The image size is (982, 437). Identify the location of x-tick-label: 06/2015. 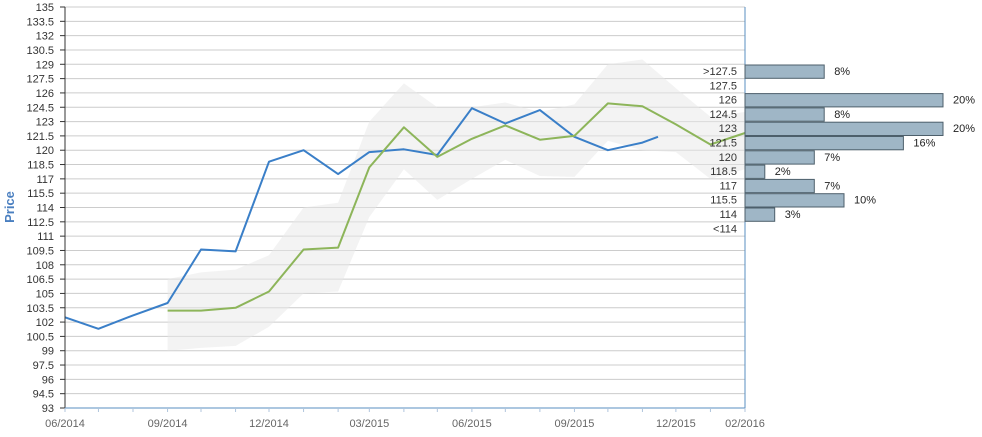
(472, 424).